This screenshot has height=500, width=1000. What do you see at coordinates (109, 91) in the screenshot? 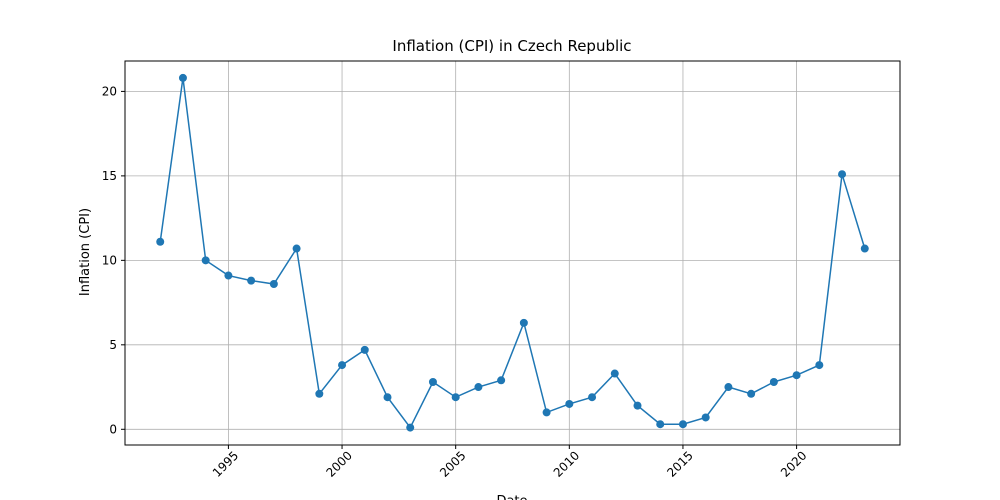
I see `y-tick-label: 20` at bounding box center [109, 91].